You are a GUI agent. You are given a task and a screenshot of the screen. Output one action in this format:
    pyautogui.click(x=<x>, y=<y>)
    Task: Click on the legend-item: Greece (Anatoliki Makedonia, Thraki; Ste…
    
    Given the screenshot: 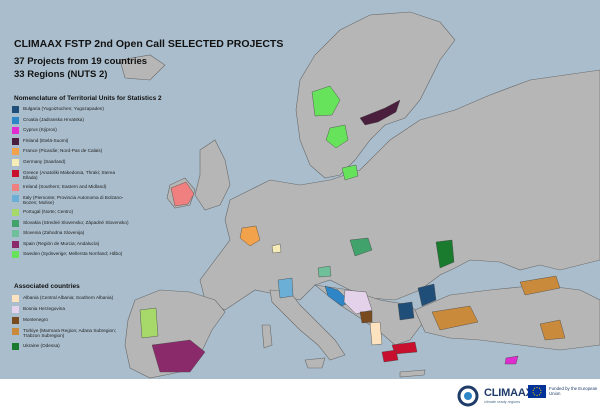 What is the action you would take?
    pyautogui.click(x=71, y=175)
    